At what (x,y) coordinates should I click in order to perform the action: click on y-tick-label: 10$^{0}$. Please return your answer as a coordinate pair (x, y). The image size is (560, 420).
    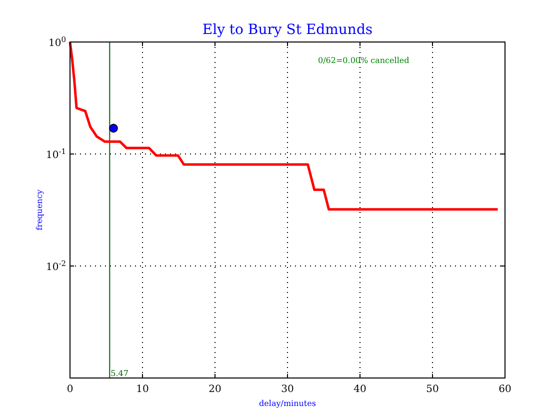
    Looking at the image, I should click on (57, 41).